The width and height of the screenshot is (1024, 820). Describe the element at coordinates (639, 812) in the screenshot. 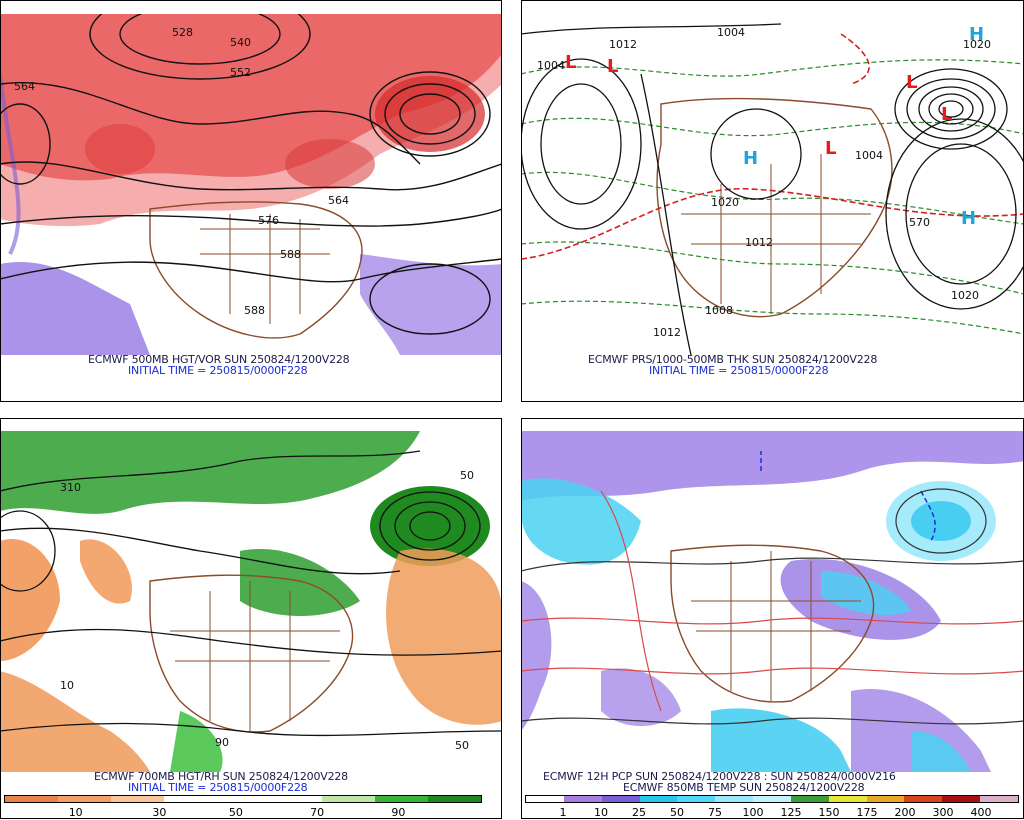

I see `colorbar-tick-label: 25` at that location.